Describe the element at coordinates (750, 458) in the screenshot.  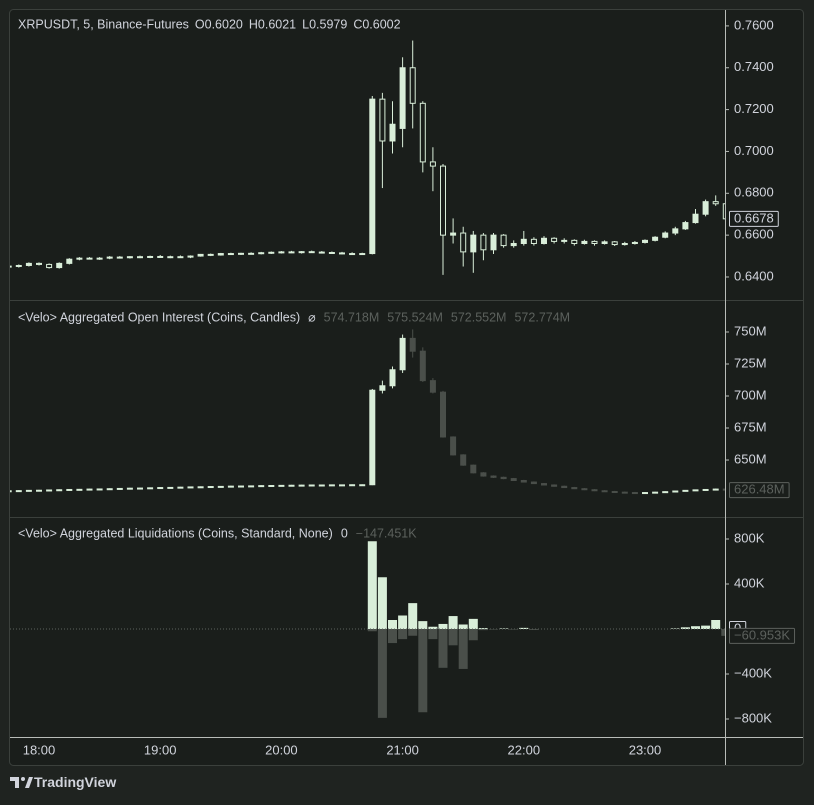
I see `y-tick-label: 650M` at that location.